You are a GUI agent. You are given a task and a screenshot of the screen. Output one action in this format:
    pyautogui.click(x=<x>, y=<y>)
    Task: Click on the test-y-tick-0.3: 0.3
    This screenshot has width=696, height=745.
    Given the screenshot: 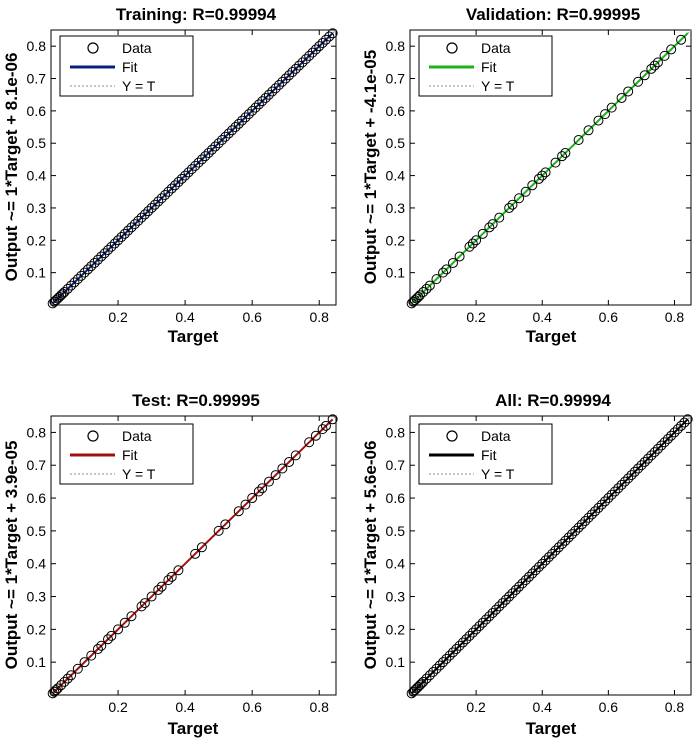 What is the action you would take?
    pyautogui.click(x=37, y=597)
    